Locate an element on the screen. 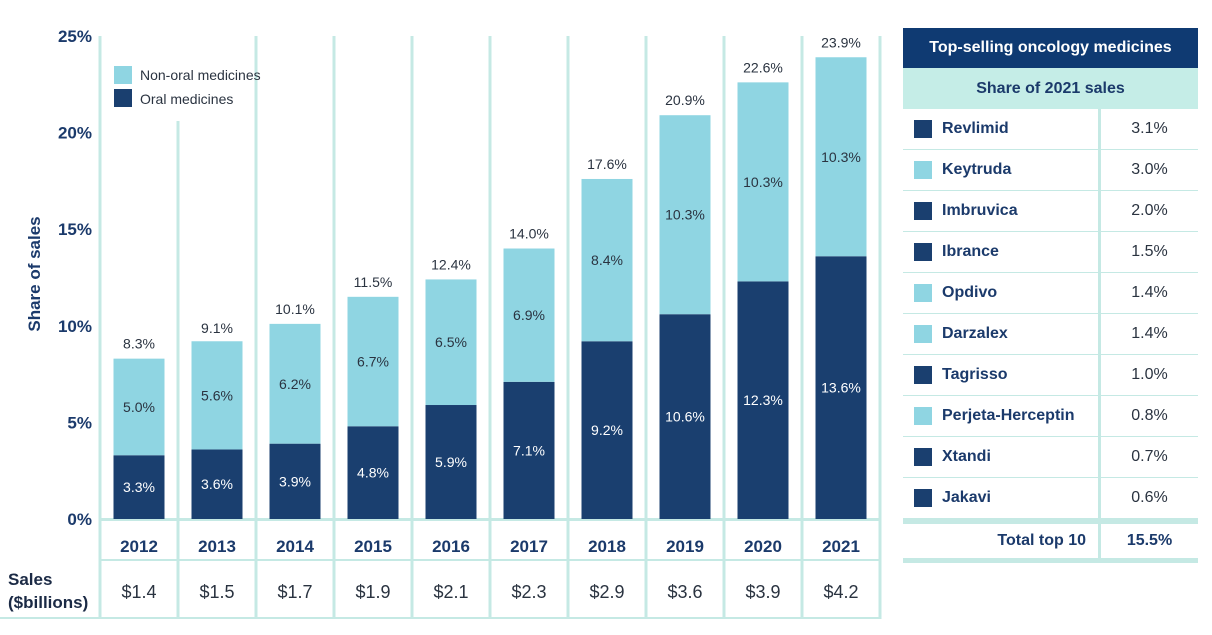 Image resolution: width=1212 pixels, height=635 pixels. legend-swatch-oral is located at coordinates (123, 98).